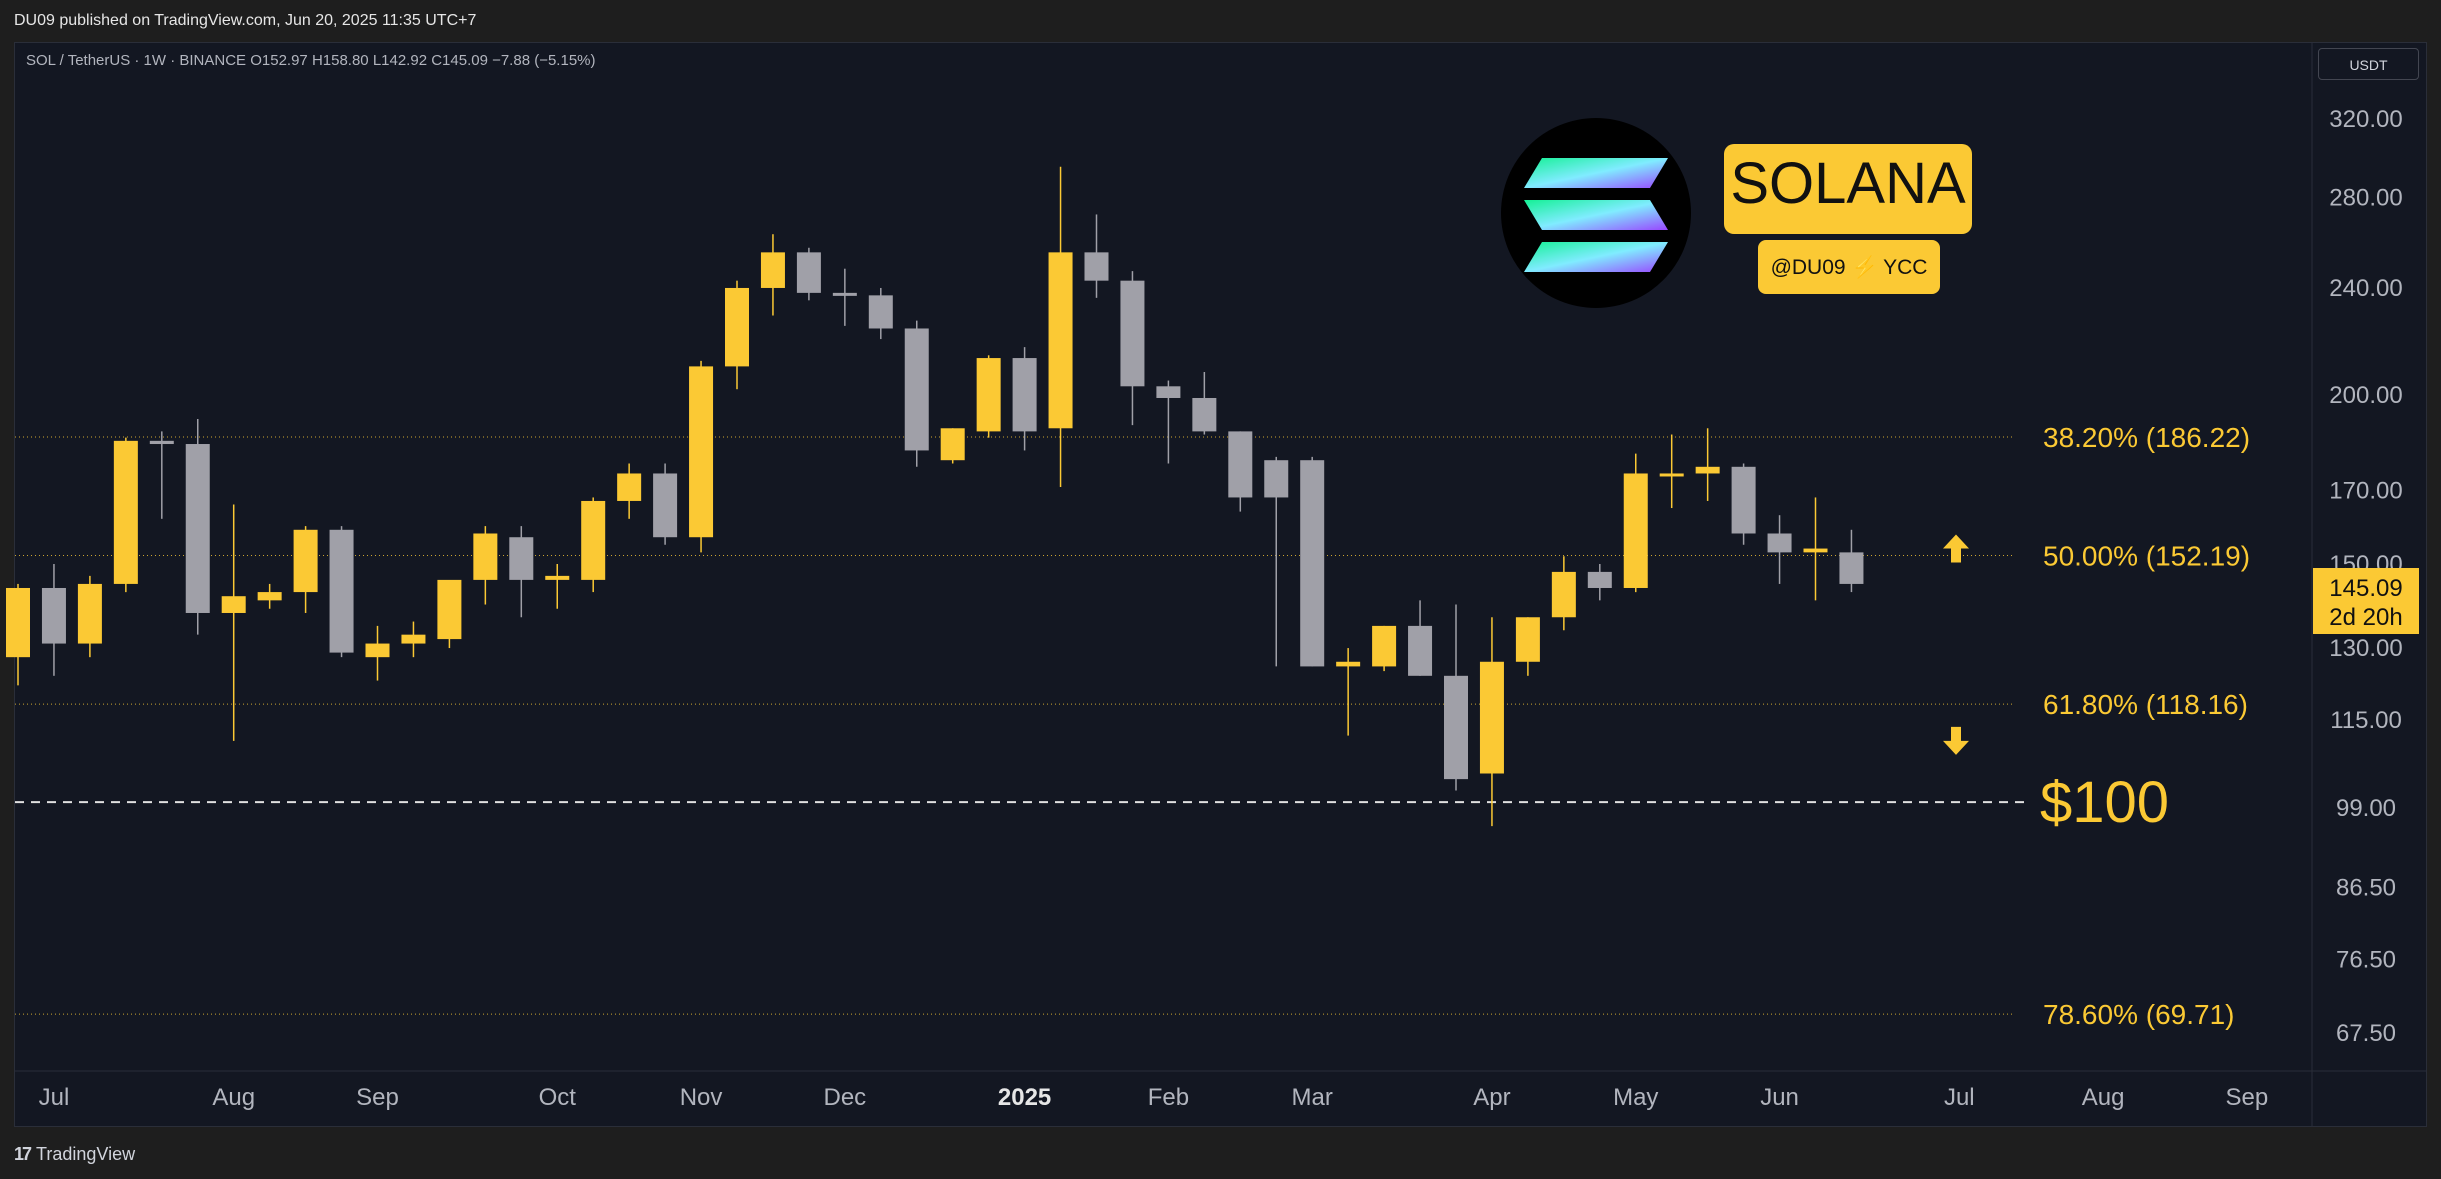 Image resolution: width=2441 pixels, height=1179 pixels. What do you see at coordinates (2366, 959) in the screenshot?
I see `y-tick-label: 76.50` at bounding box center [2366, 959].